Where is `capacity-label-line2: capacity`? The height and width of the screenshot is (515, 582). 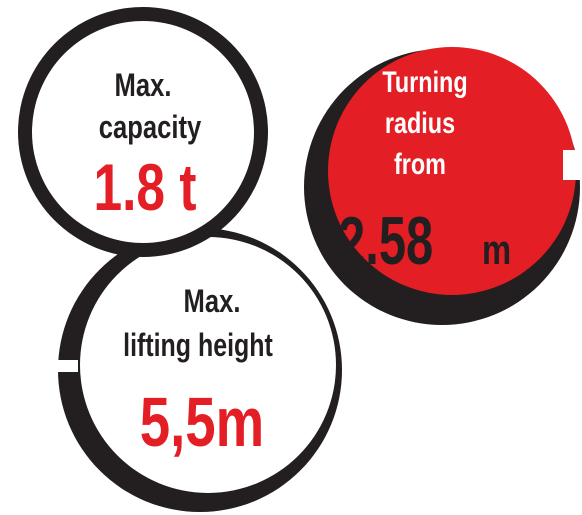
capacity-label-line2: capacity is located at coordinates (150, 127).